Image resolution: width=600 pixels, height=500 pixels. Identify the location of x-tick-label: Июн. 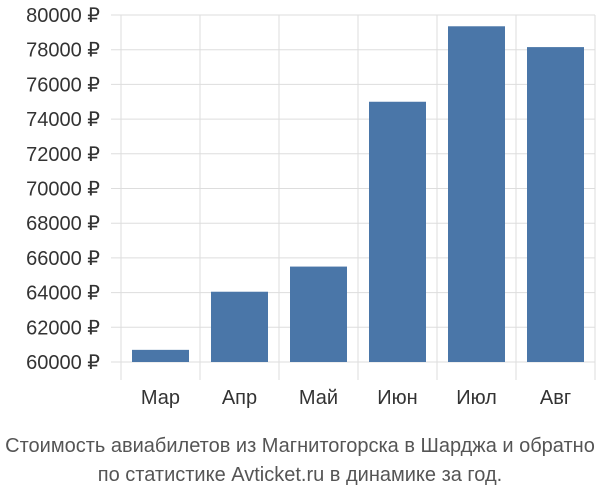
(397, 398).